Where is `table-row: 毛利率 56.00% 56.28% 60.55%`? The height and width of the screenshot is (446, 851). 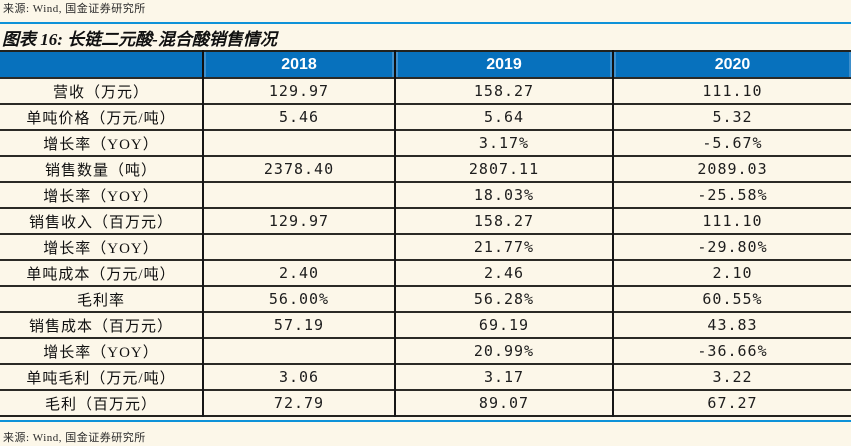
table-row: 毛利率 56.00% 56.28% 60.55% is located at coordinates (425, 298).